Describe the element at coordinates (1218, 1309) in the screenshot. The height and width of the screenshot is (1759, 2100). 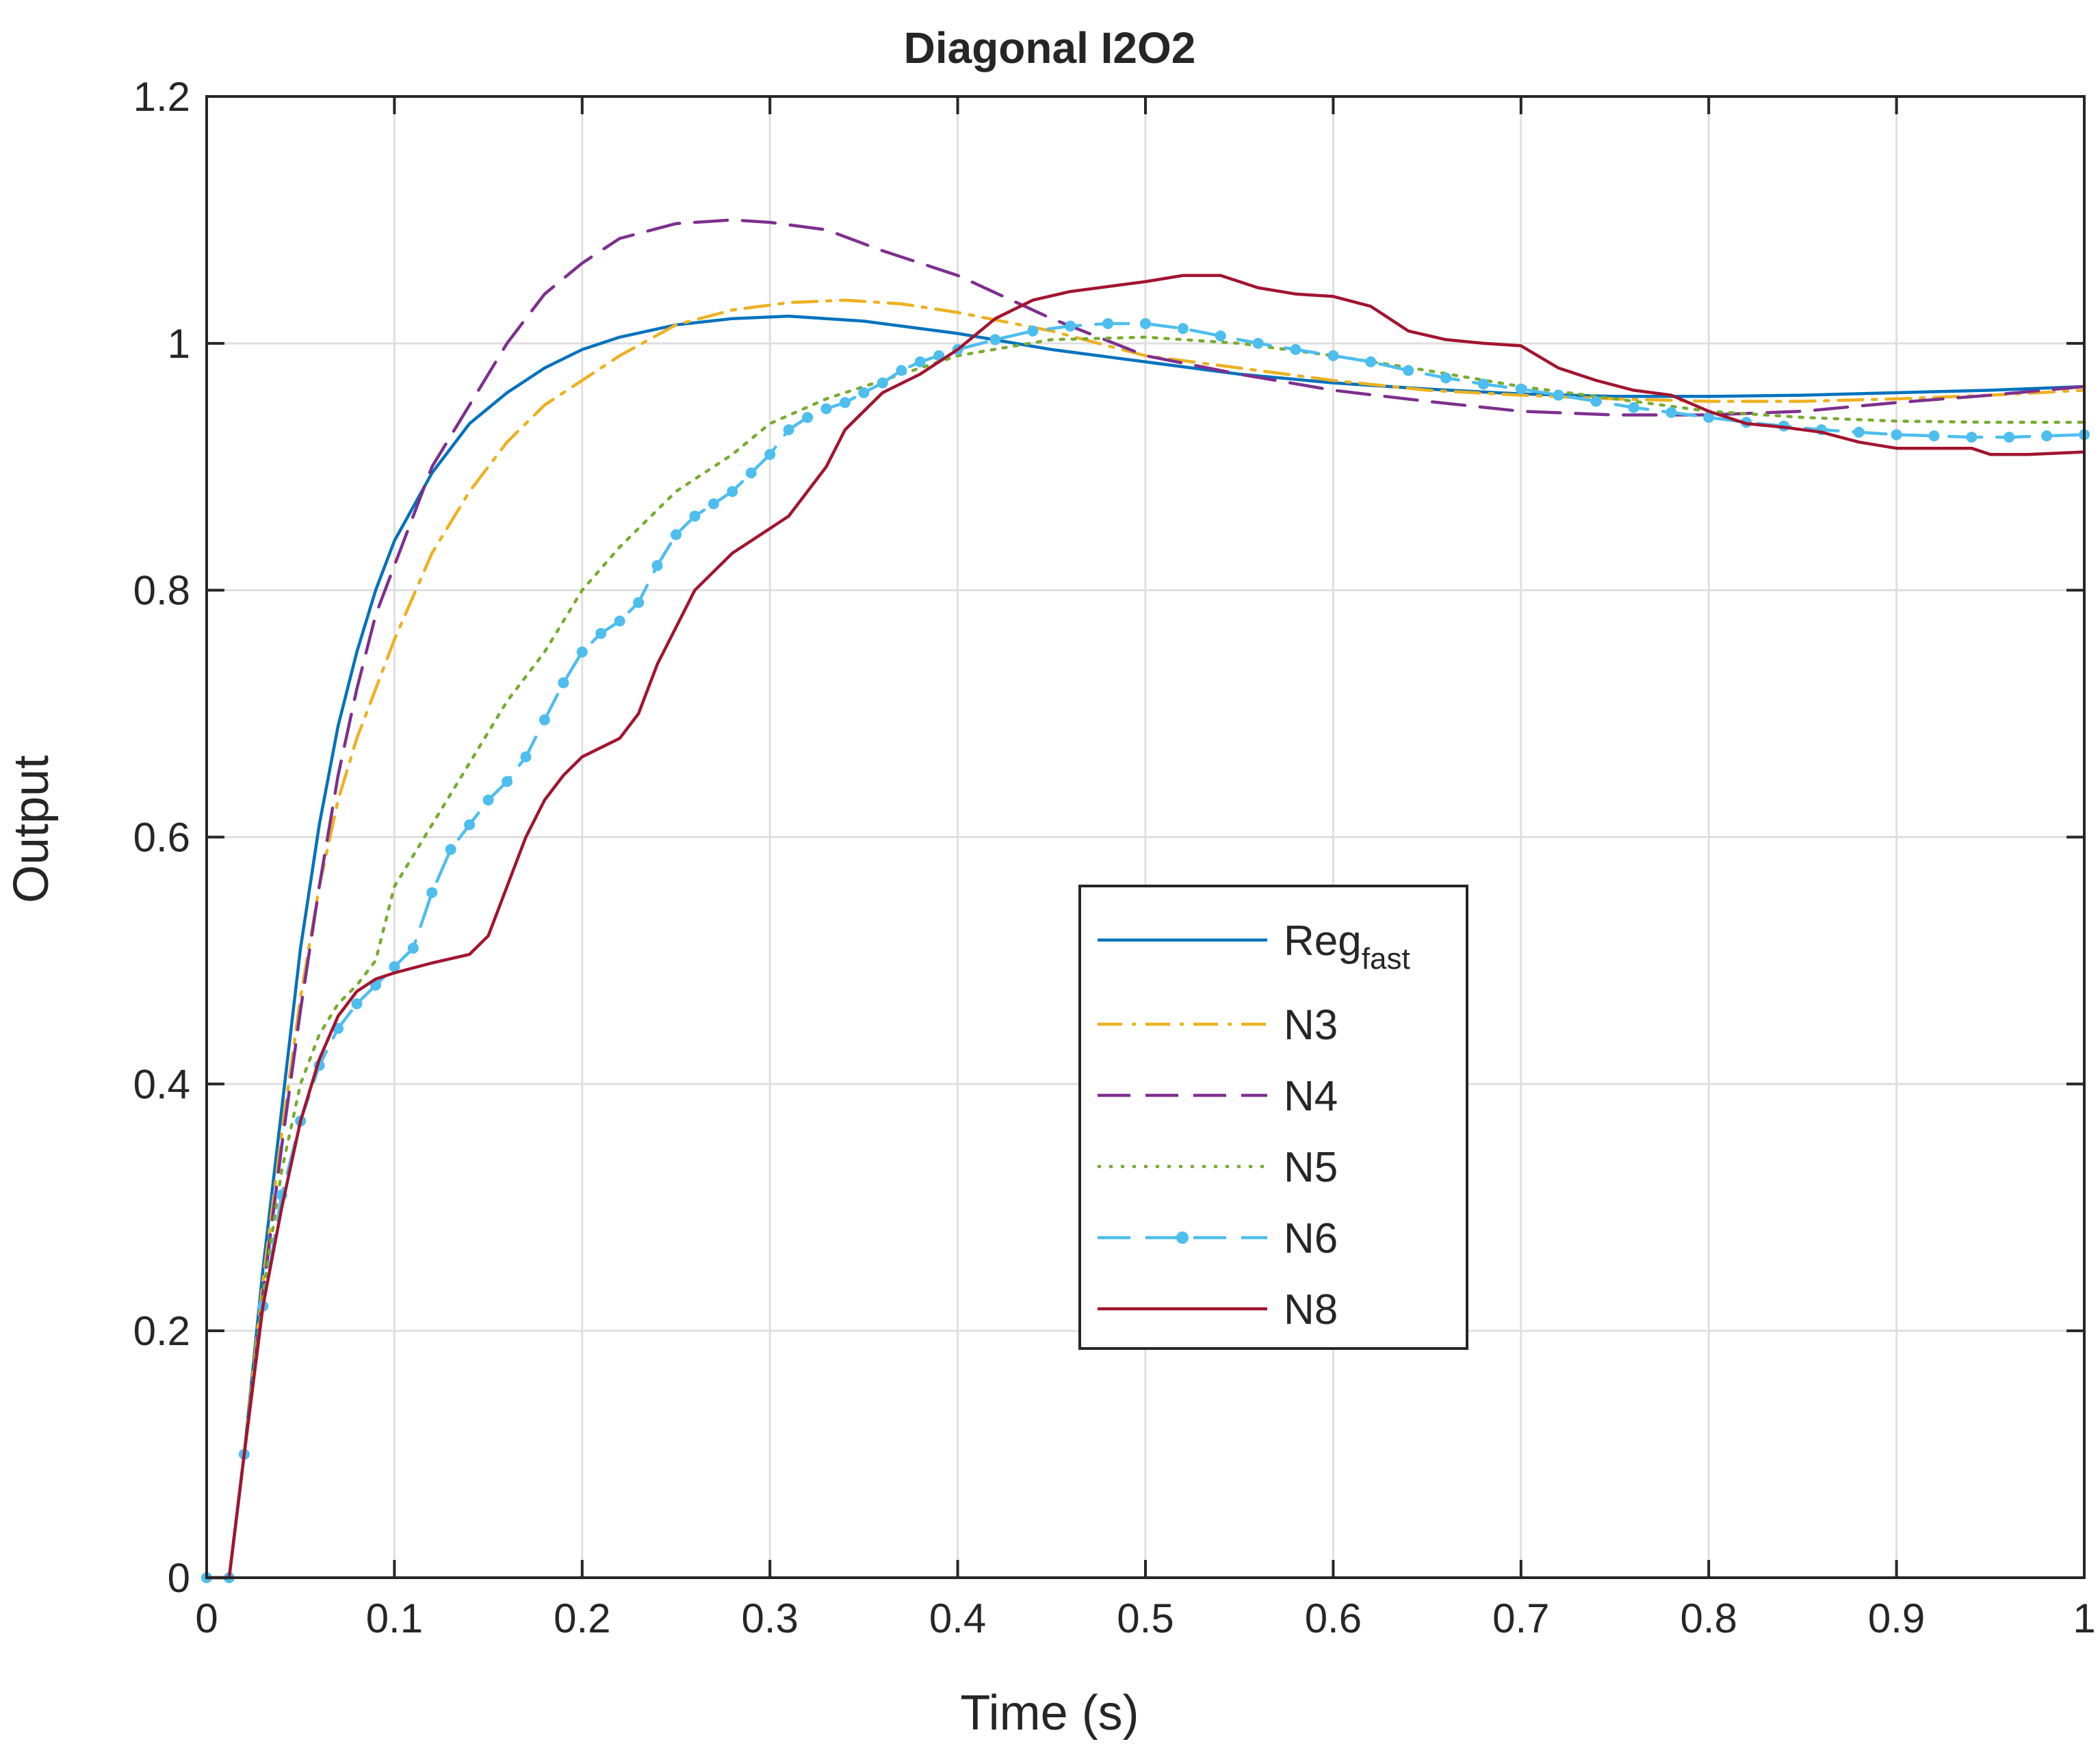
I see `legend-item-n8: N8` at that location.